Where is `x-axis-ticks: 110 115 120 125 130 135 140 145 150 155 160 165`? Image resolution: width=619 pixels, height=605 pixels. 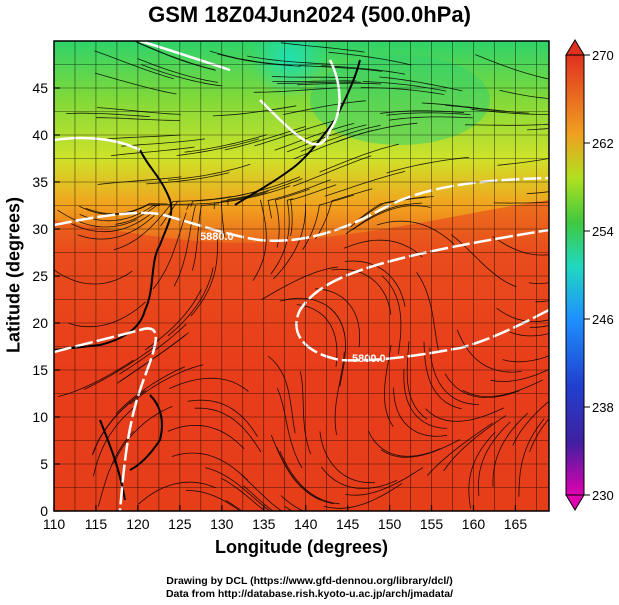
x-axis-ticks: 110 115 120 125 130 135 140 145 150 155 160 165 is located at coordinates (285, 518).